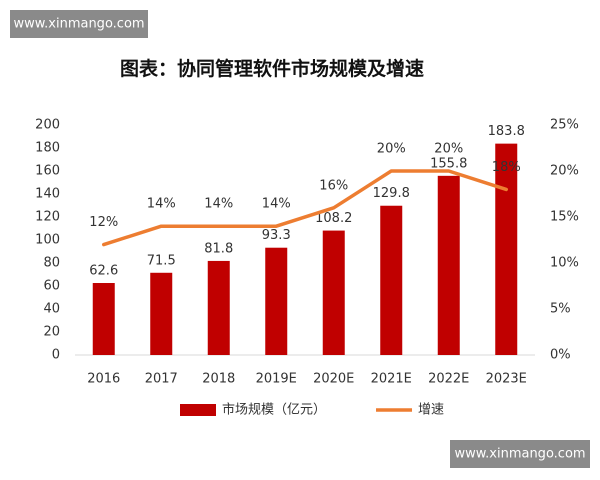 The image size is (600, 480). Describe the element at coordinates (47, 217) in the screenshot. I see `y-tick-label: 120` at that location.